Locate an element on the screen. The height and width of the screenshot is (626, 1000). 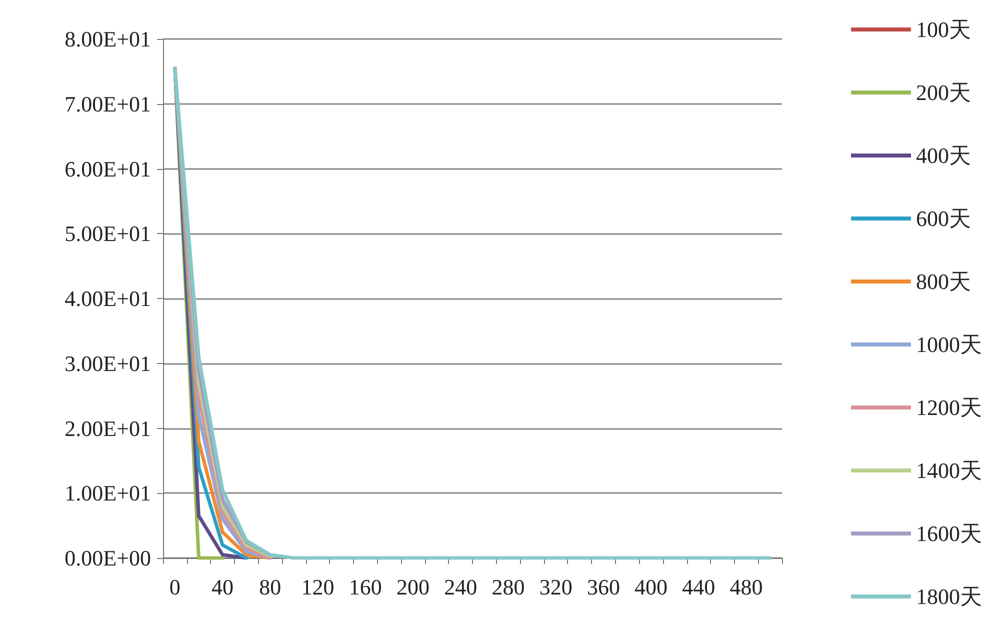
y-tick-label: 8.00E+01 is located at coordinates (107, 39).